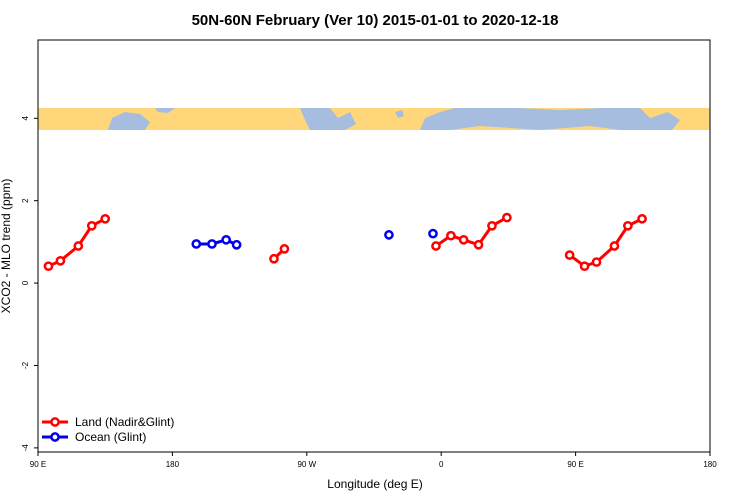  What do you see at coordinates (441, 464) in the screenshot?
I see `x-tick-label: 0` at bounding box center [441, 464].